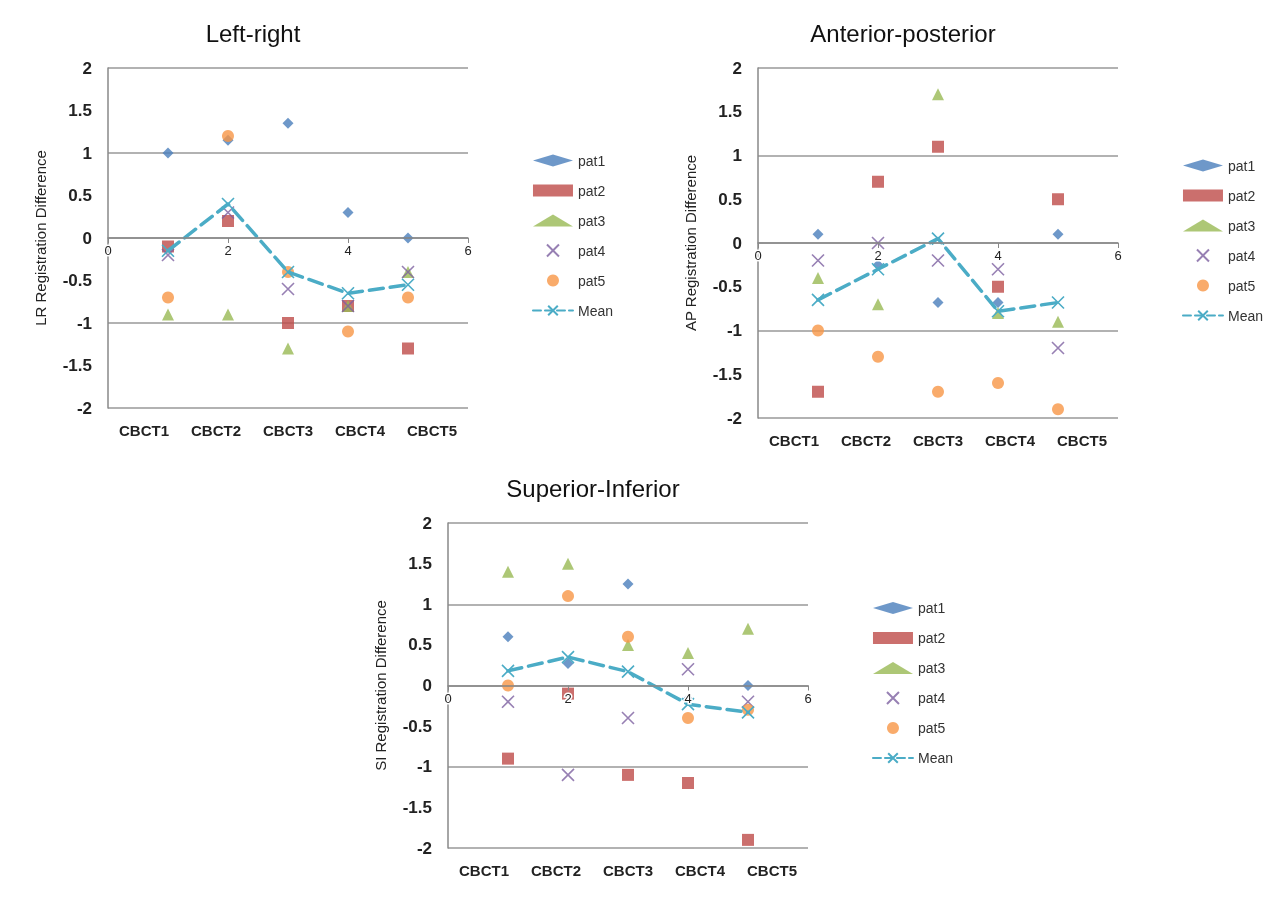 The image size is (1274, 901). What do you see at coordinates (593, 488) in the screenshot?
I see `chart-title: Superior-Inferior` at bounding box center [593, 488].